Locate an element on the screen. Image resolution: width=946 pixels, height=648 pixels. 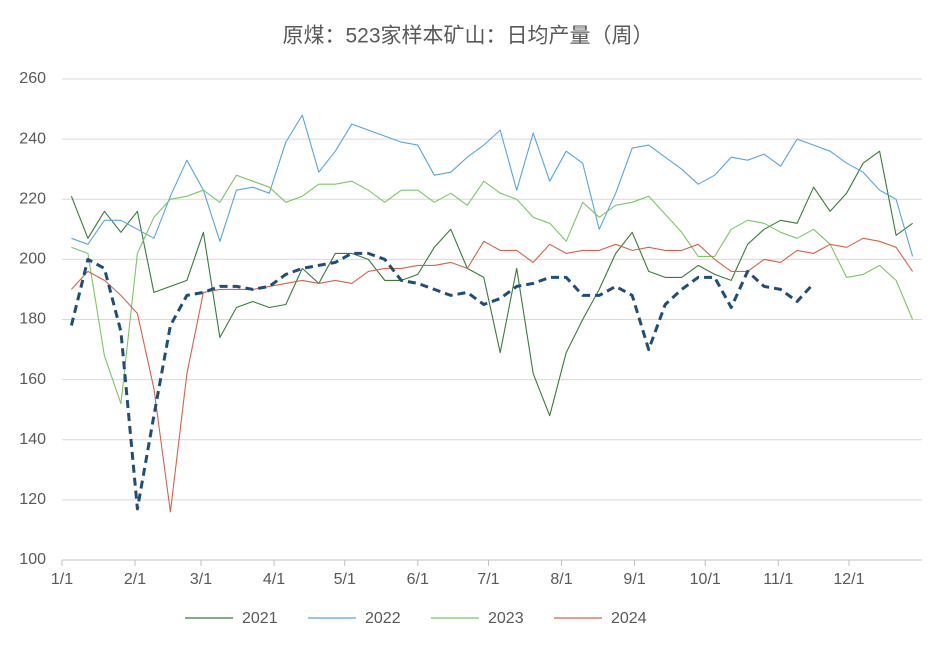
legend-label: 2024 is located at coordinates (629, 618).